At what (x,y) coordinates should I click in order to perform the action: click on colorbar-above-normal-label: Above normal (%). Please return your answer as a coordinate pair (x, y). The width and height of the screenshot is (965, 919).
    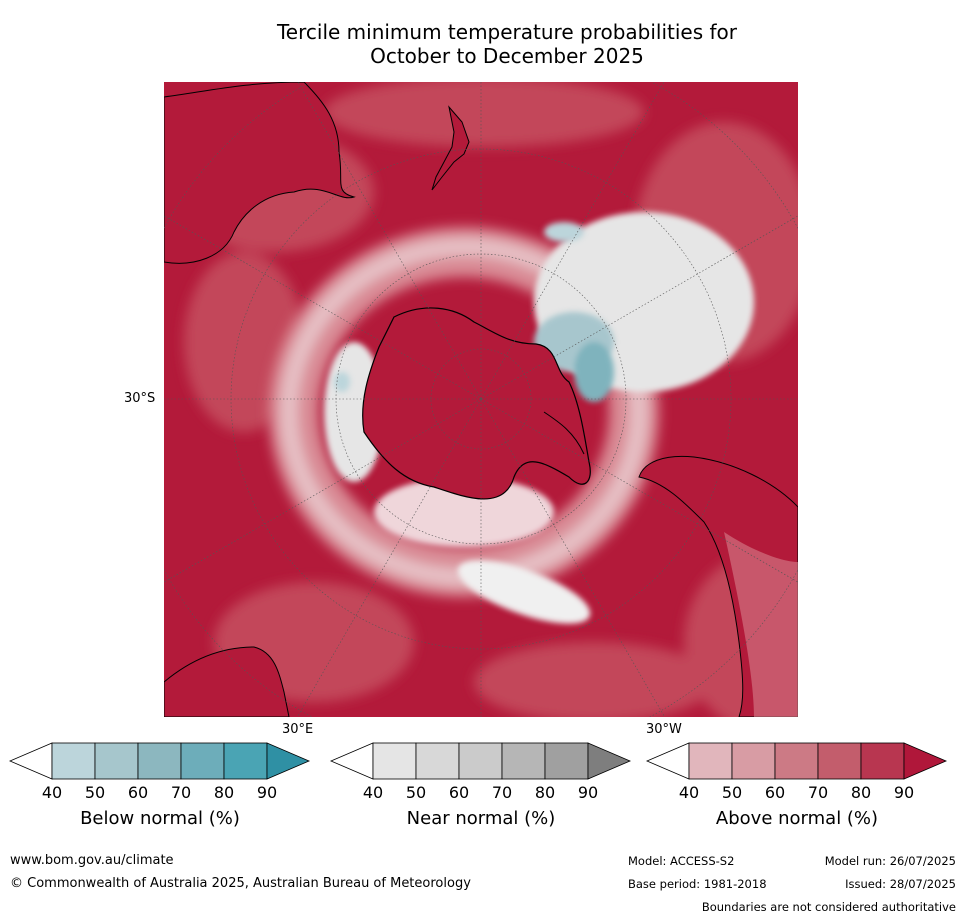
    Looking at the image, I should click on (797, 818).